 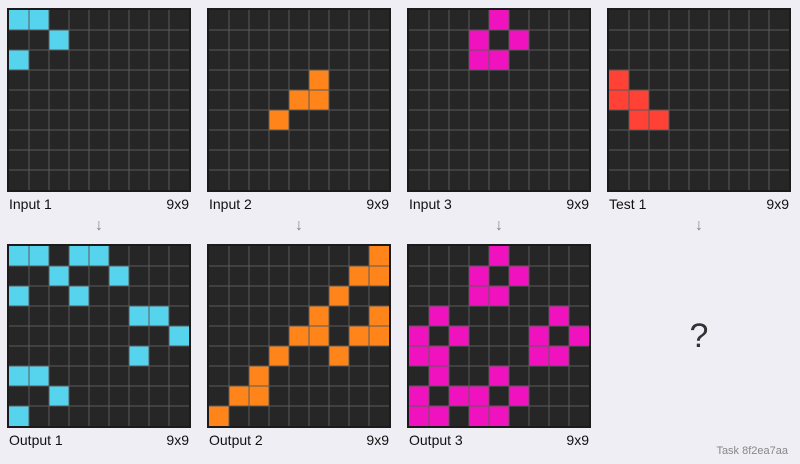 What do you see at coordinates (577, 204) in the screenshot?
I see `input-3-size: 9x9` at bounding box center [577, 204].